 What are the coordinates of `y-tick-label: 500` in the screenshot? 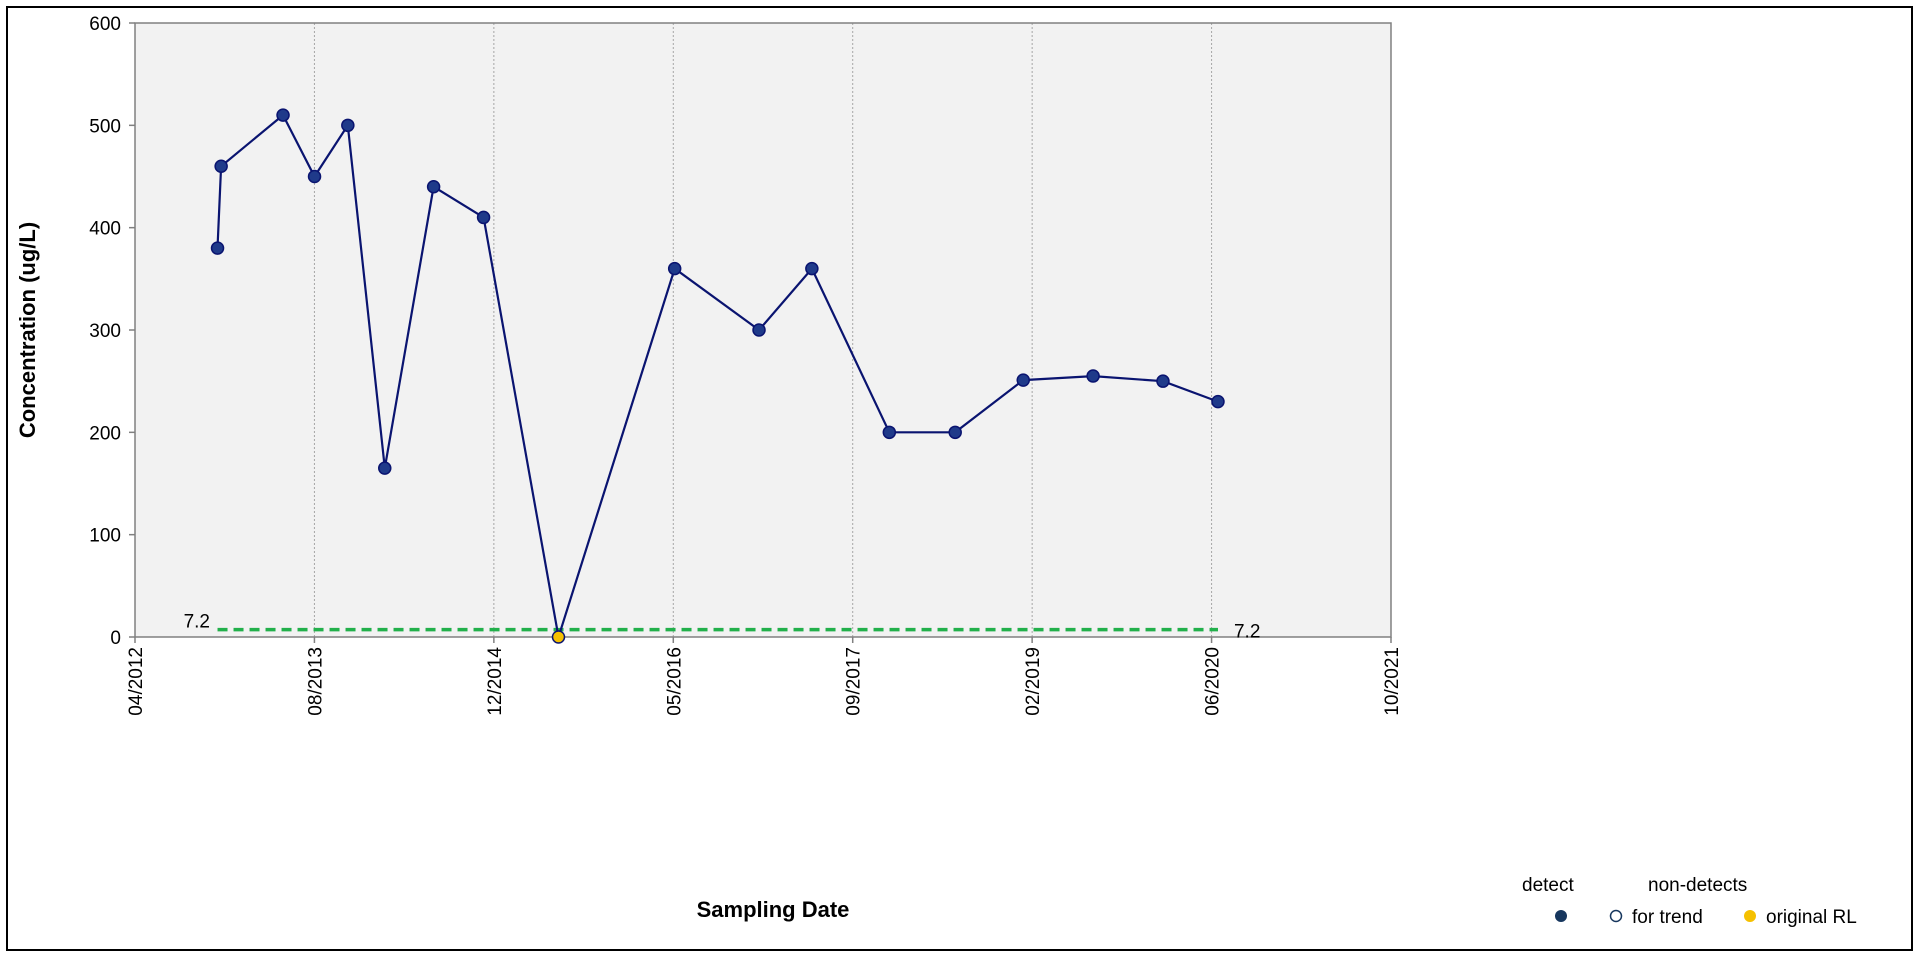 It's located at (105, 126).